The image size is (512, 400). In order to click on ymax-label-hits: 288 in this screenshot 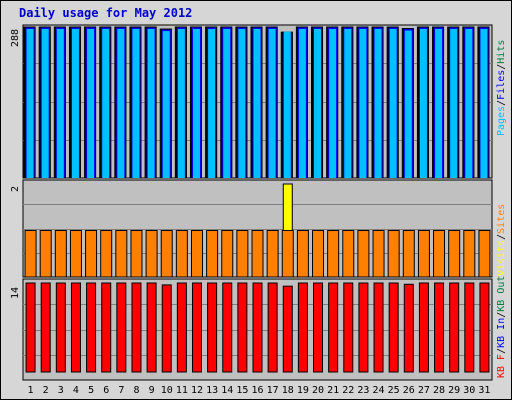, I will do `click(15, 38)`.